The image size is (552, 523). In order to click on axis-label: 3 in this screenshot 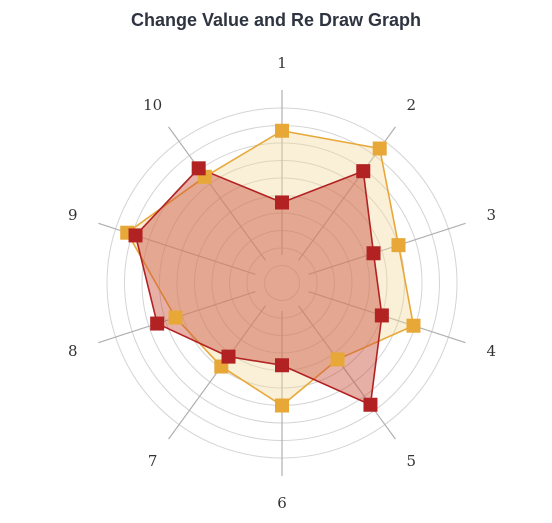, I will do `click(491, 215)`.